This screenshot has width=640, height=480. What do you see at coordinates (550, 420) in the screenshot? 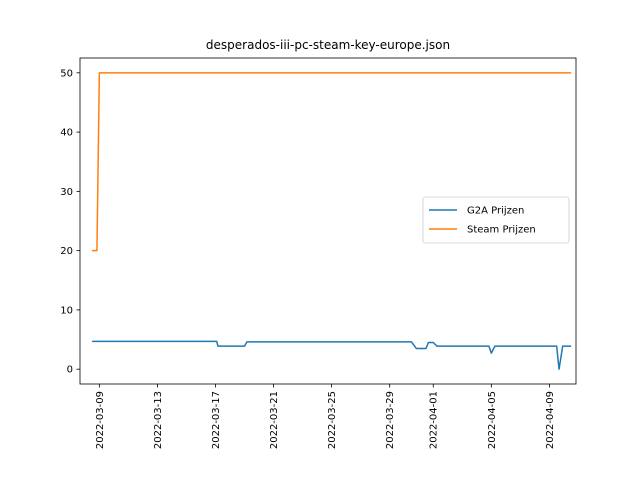
I see `x-tick-label: 2022-04-09` at bounding box center [550, 420].